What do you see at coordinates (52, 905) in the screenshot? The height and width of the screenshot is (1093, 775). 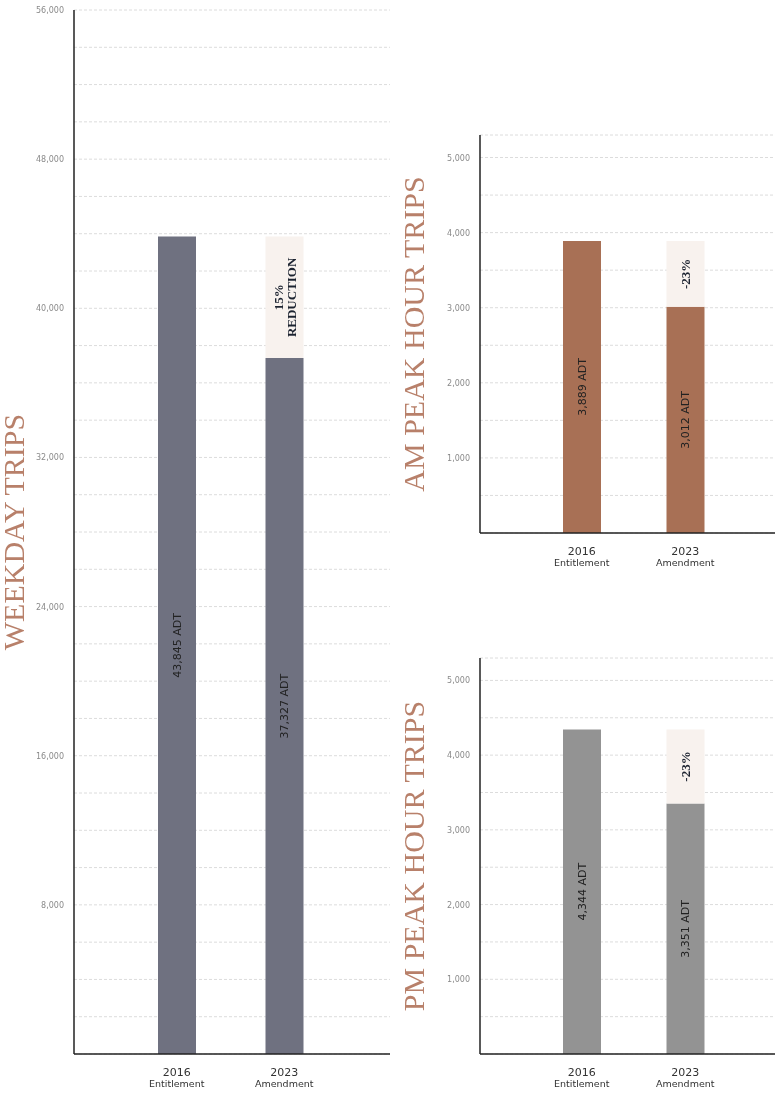 I see `y-tick-label: 8,000` at bounding box center [52, 905].